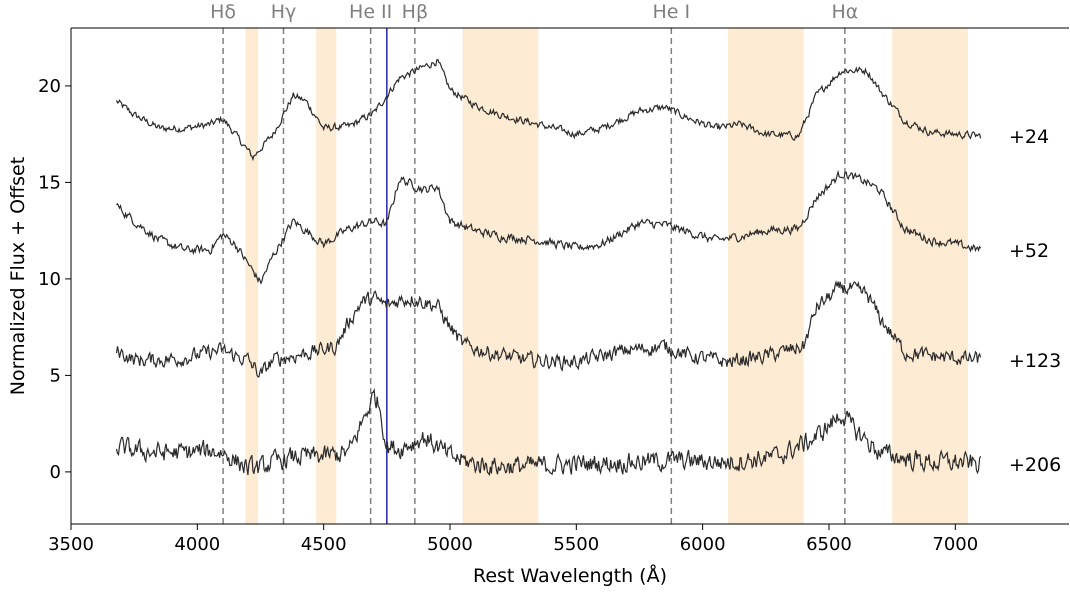 The width and height of the screenshot is (1070, 592). Describe the element at coordinates (513, 539) in the screenshot. I see `x-axis: 3500 4000 4500 5000 5500 6000 6500 7000` at that location.